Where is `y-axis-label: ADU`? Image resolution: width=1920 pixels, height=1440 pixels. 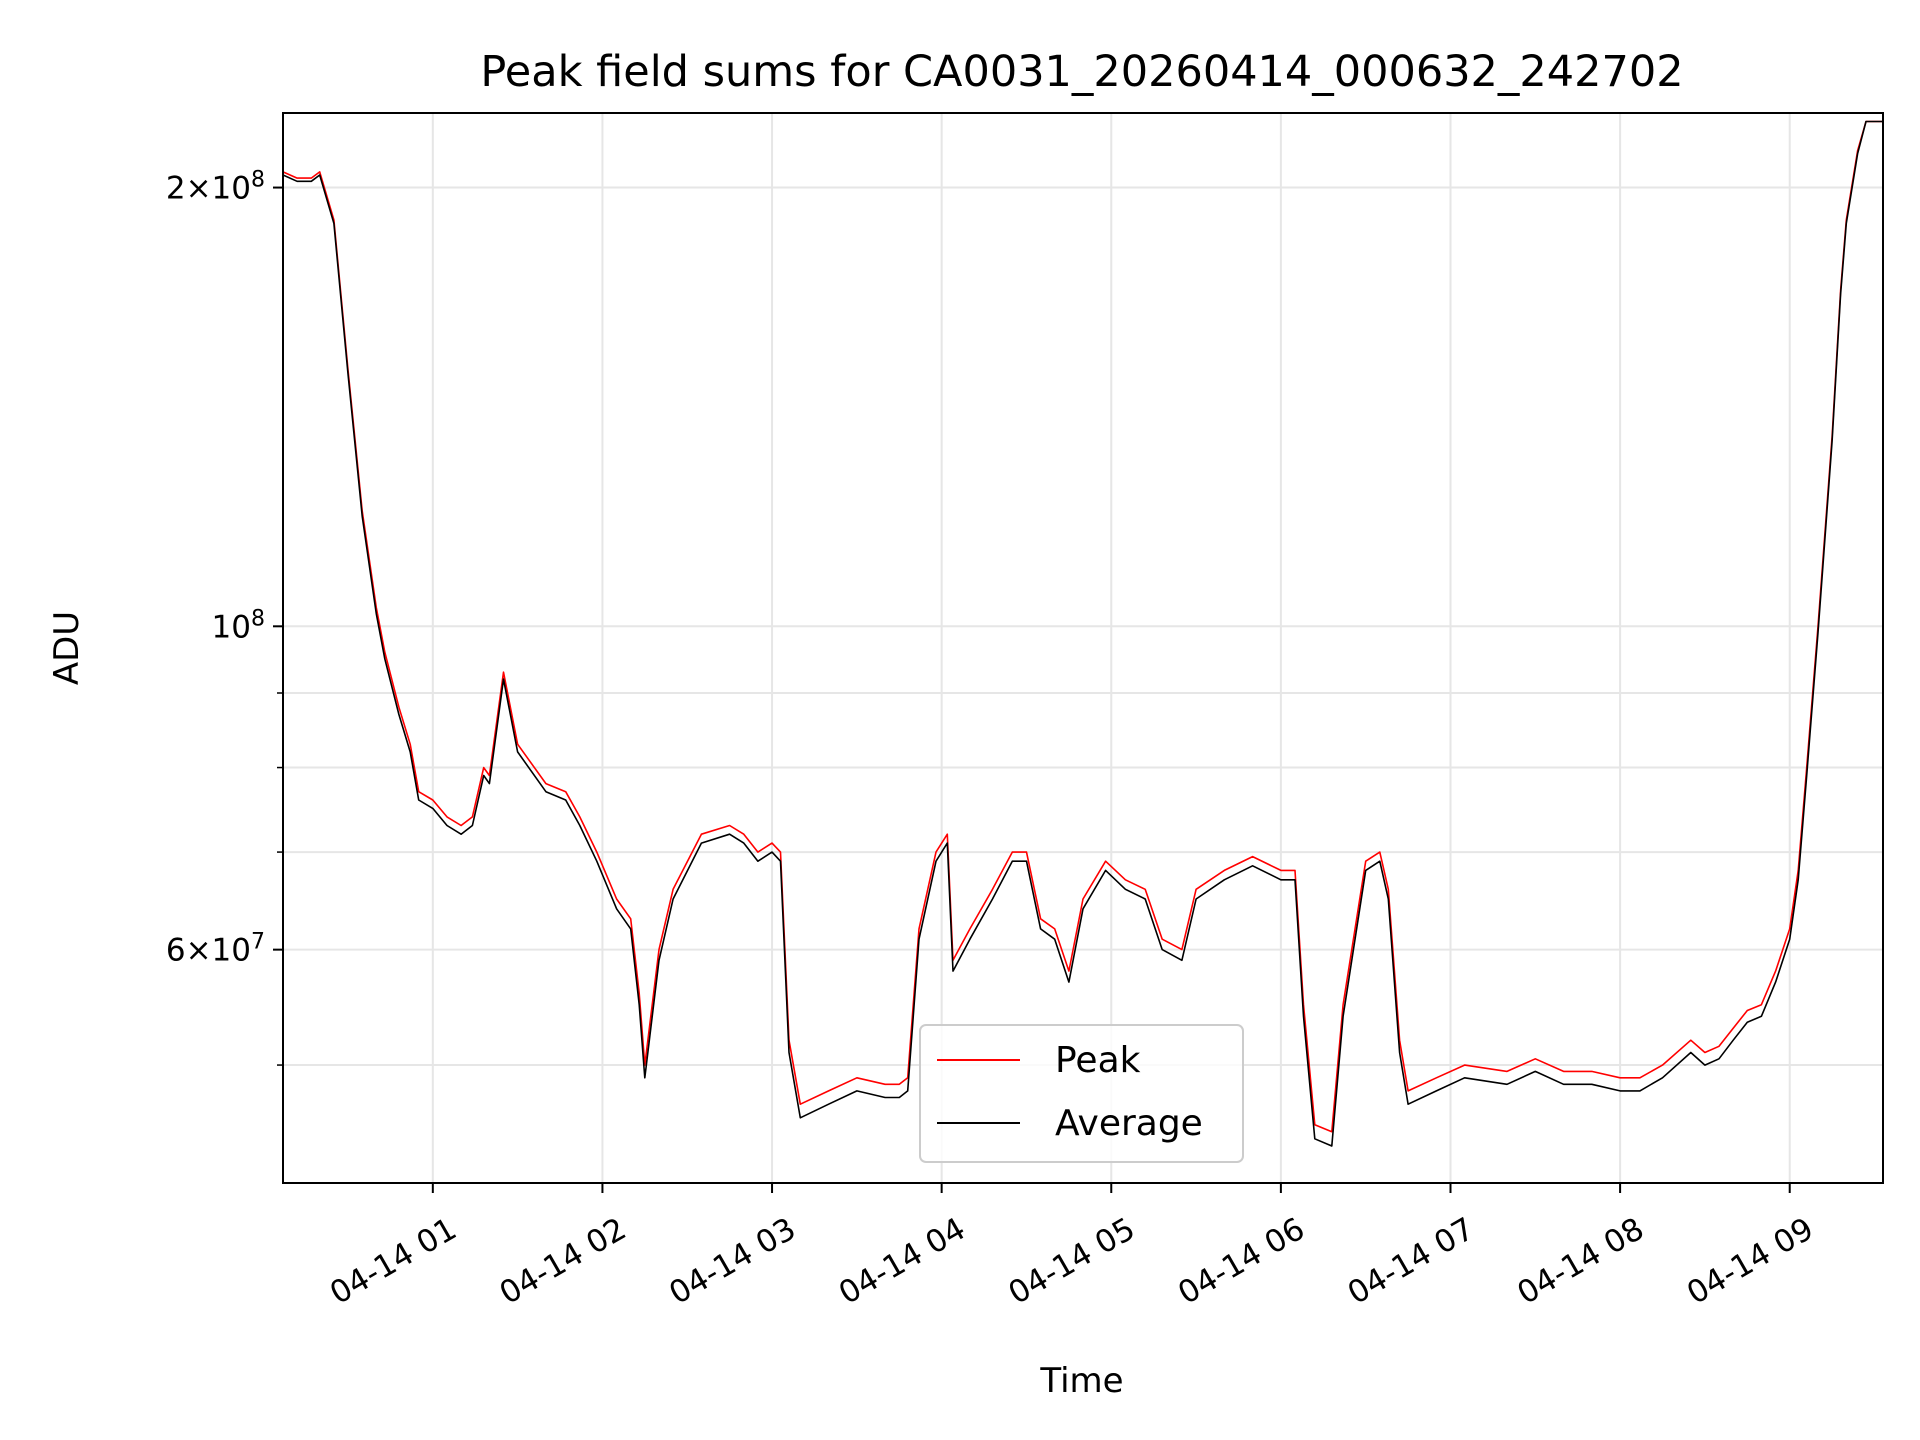 y-axis-label: ADU is located at coordinates (67, 648).